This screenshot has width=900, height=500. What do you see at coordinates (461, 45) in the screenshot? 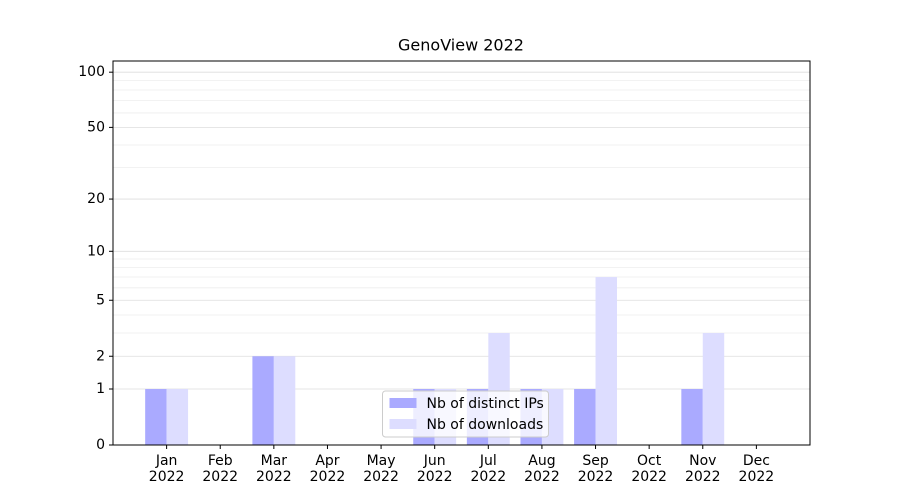
I see `chart-title: GenoView 2022` at bounding box center [461, 45].